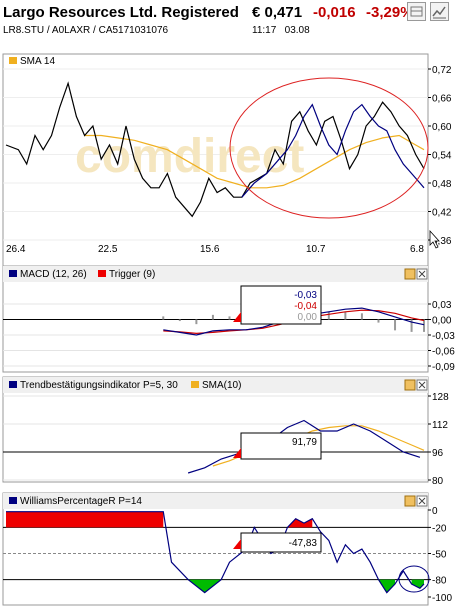 Image resolution: width=463 pixels, height=611 pixels. I want to click on macd-readout-trigger: -0,04, so click(305, 306).